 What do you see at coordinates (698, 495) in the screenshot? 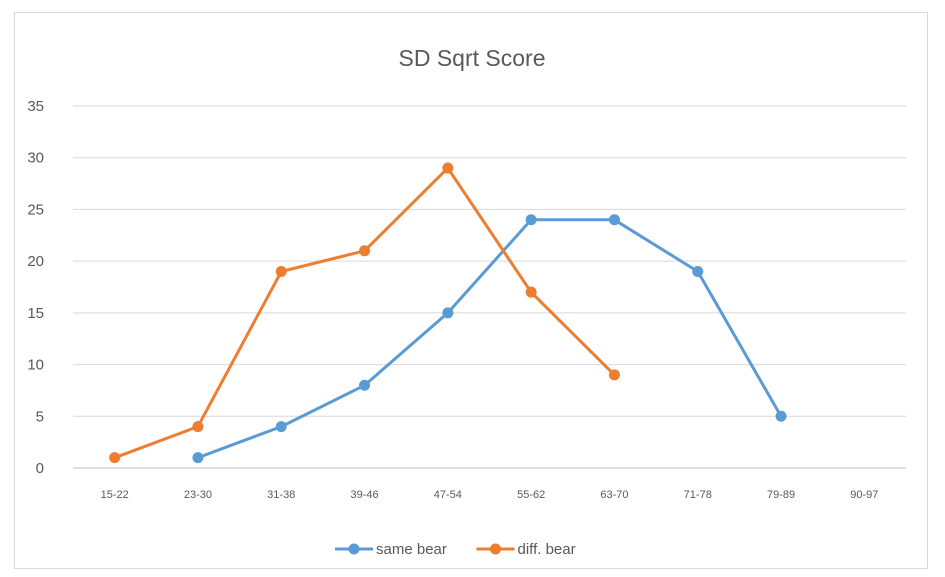
I see `x-tick-label: 71-78` at bounding box center [698, 495].